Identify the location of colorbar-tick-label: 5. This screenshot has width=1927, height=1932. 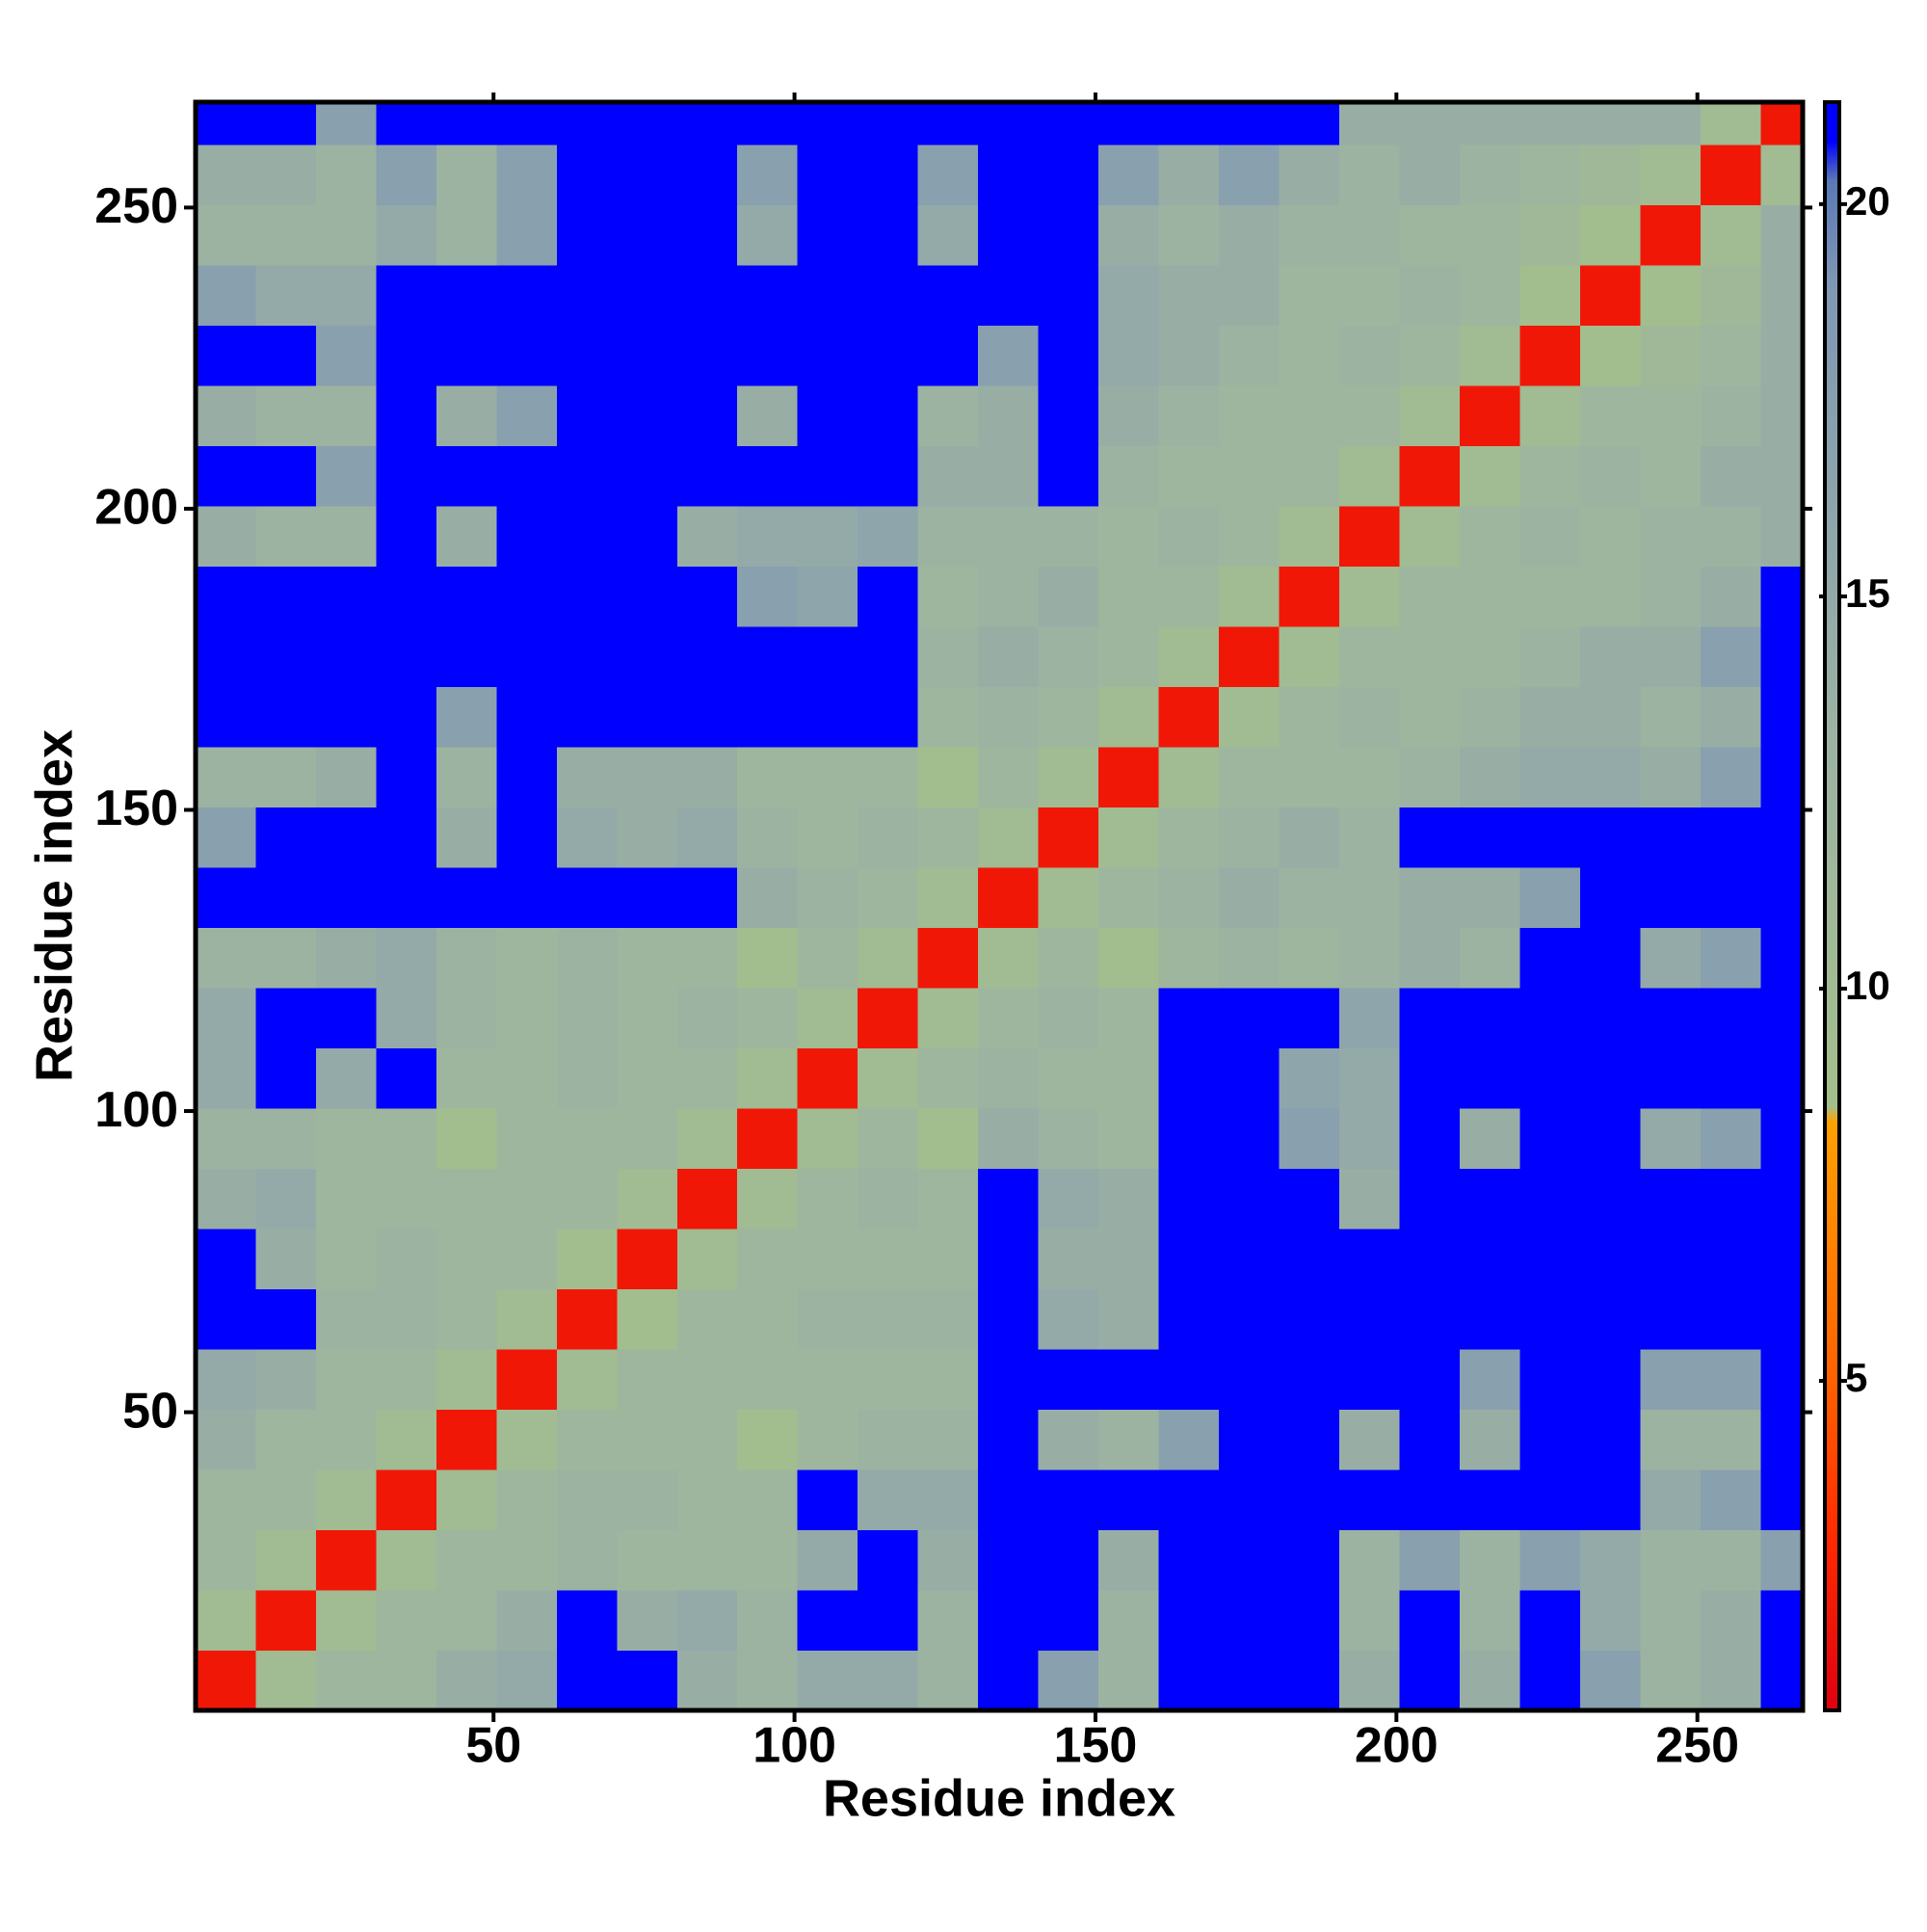
(1856, 1377).